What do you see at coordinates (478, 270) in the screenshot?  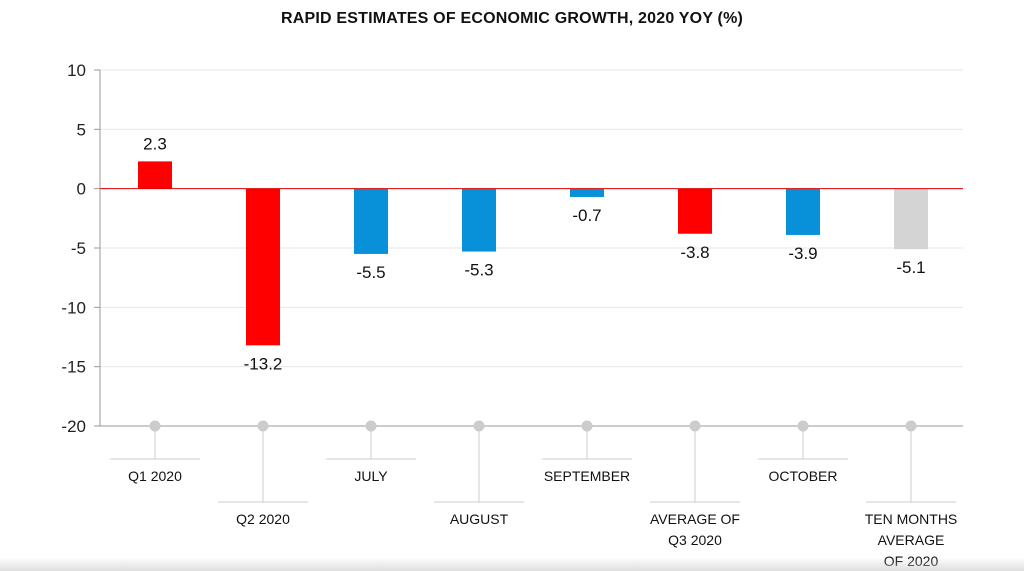 I see `data-label: -5.3` at bounding box center [478, 270].